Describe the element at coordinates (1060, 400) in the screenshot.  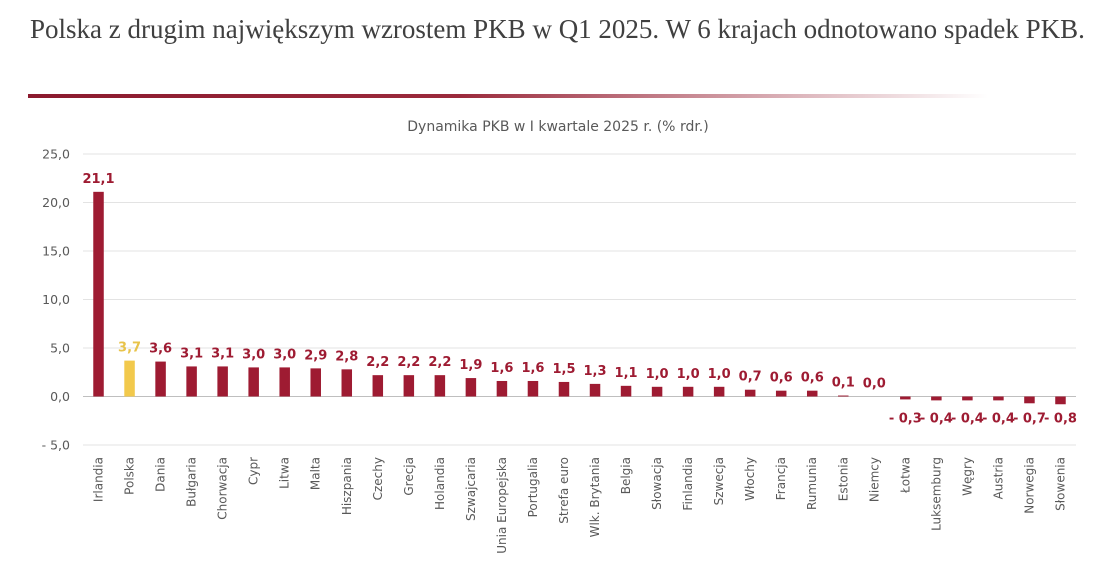
I see `bar-słowenia` at that location.